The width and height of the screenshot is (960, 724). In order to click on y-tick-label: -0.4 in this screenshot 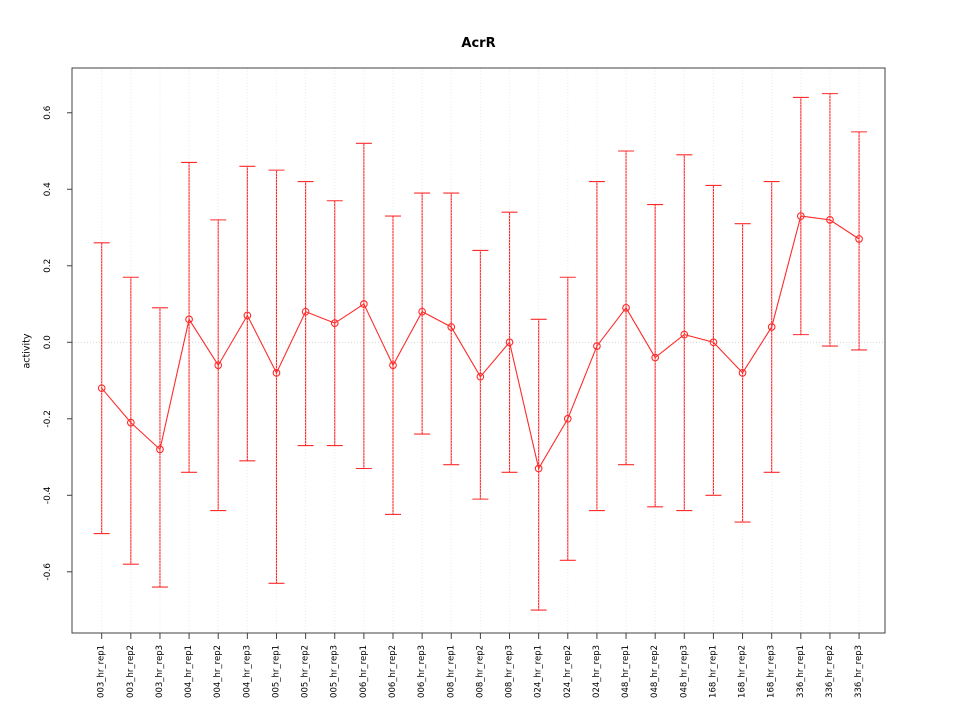, I will do `click(48, 495)`.